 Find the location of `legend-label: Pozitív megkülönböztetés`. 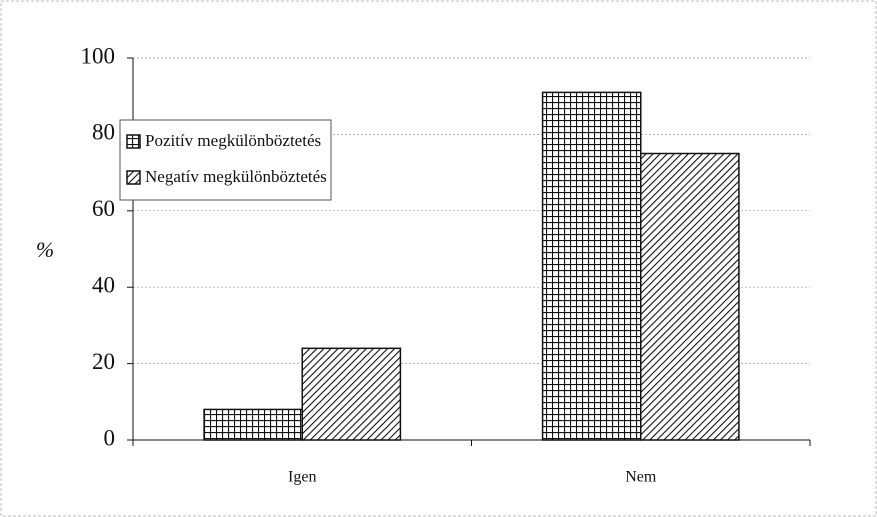

legend-label: Pozitív megkülönböztetés is located at coordinates (233, 140).